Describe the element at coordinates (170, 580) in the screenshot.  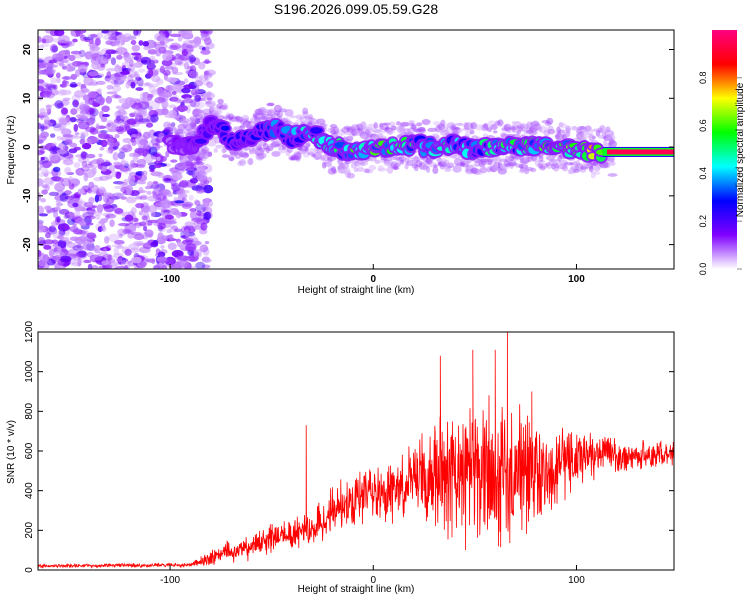
I see `x-tick-label: -100` at that location.